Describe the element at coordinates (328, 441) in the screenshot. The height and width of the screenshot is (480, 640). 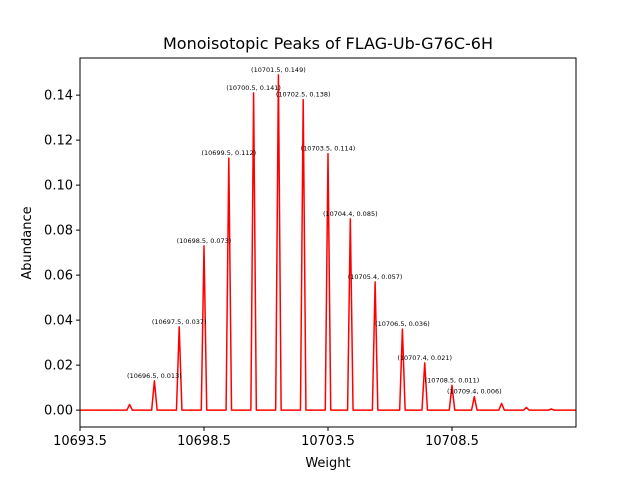
I see `x-tick-label: 10703.5` at that location.